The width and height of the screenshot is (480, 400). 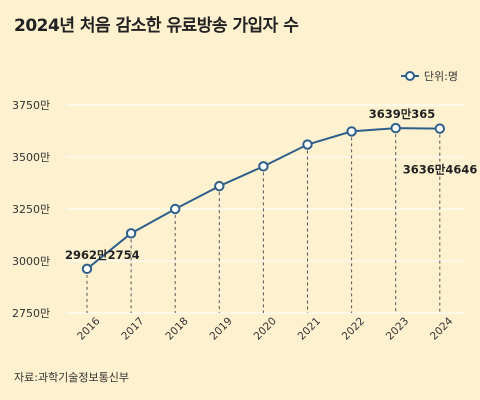 I want to click on data-label: 2962만2754, so click(x=102, y=255).